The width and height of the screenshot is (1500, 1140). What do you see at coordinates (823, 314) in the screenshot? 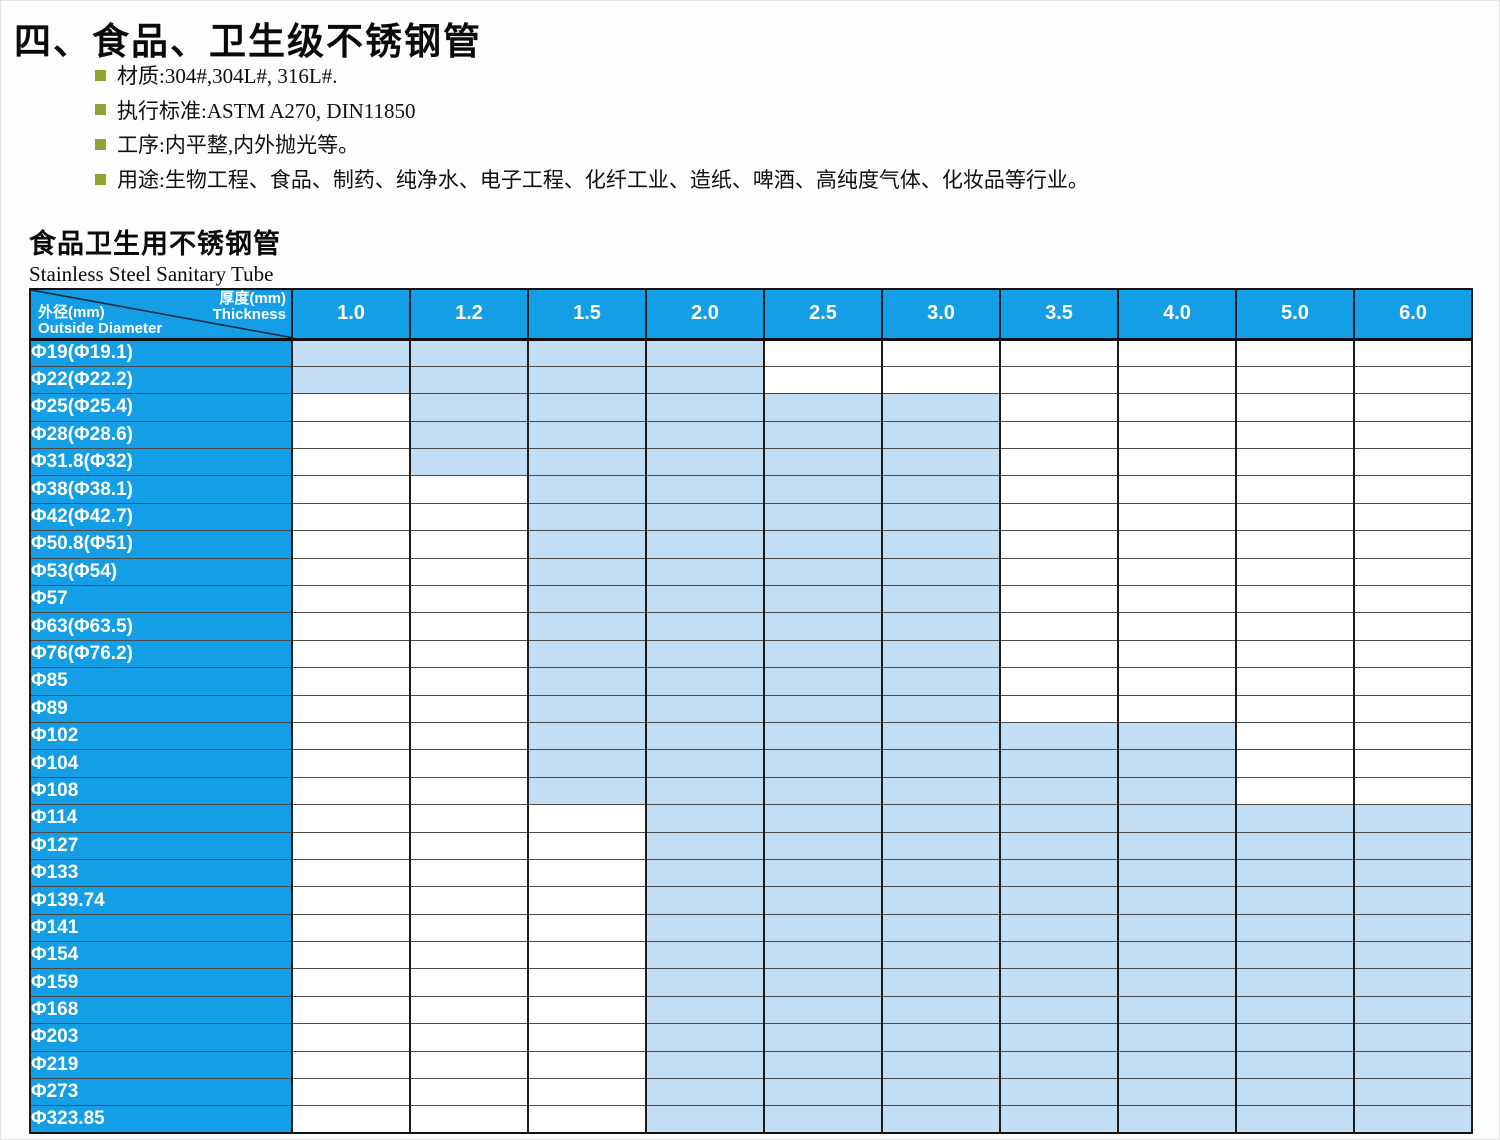
I see `thickness-column-header: 2.5` at bounding box center [823, 314].